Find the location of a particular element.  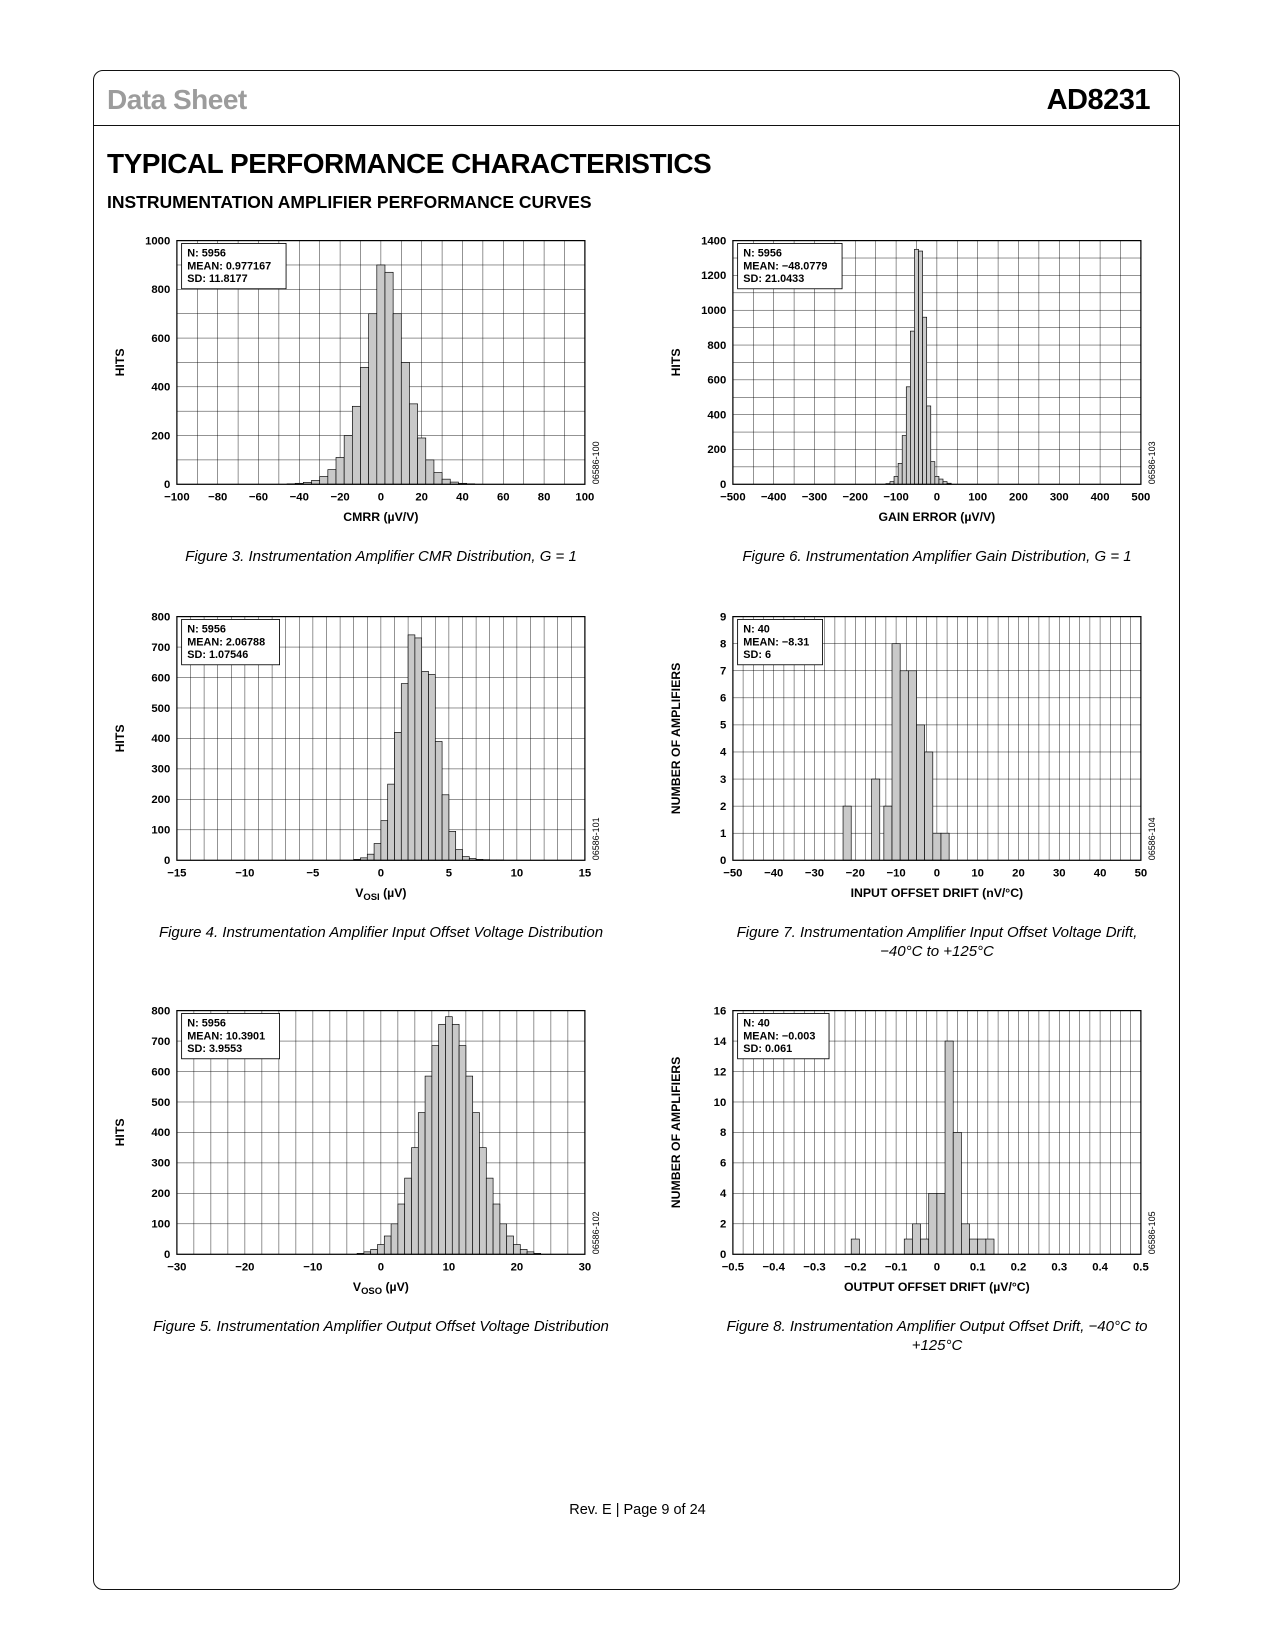

x-tick-label: 50 is located at coordinates (1141, 873).